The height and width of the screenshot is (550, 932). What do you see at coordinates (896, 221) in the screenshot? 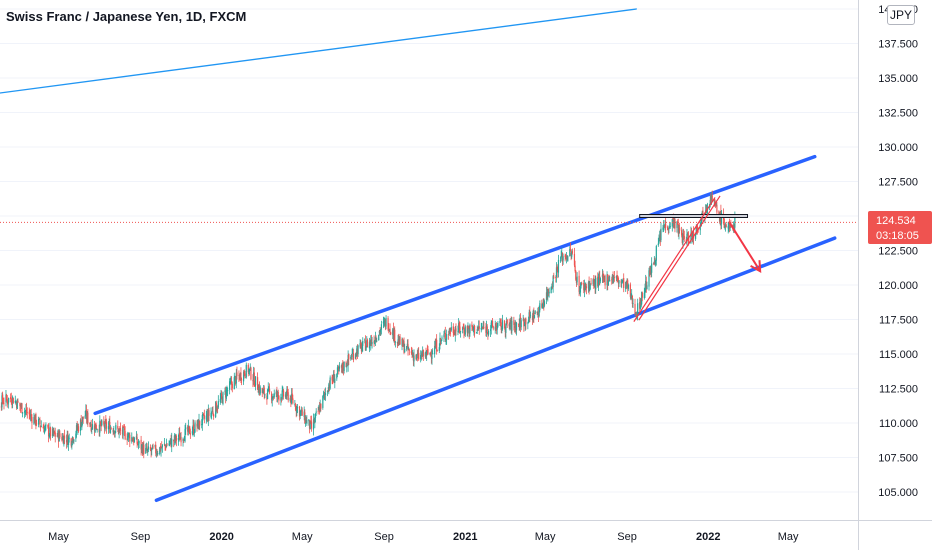
I see `price-badge-value: 124.534` at bounding box center [896, 221].